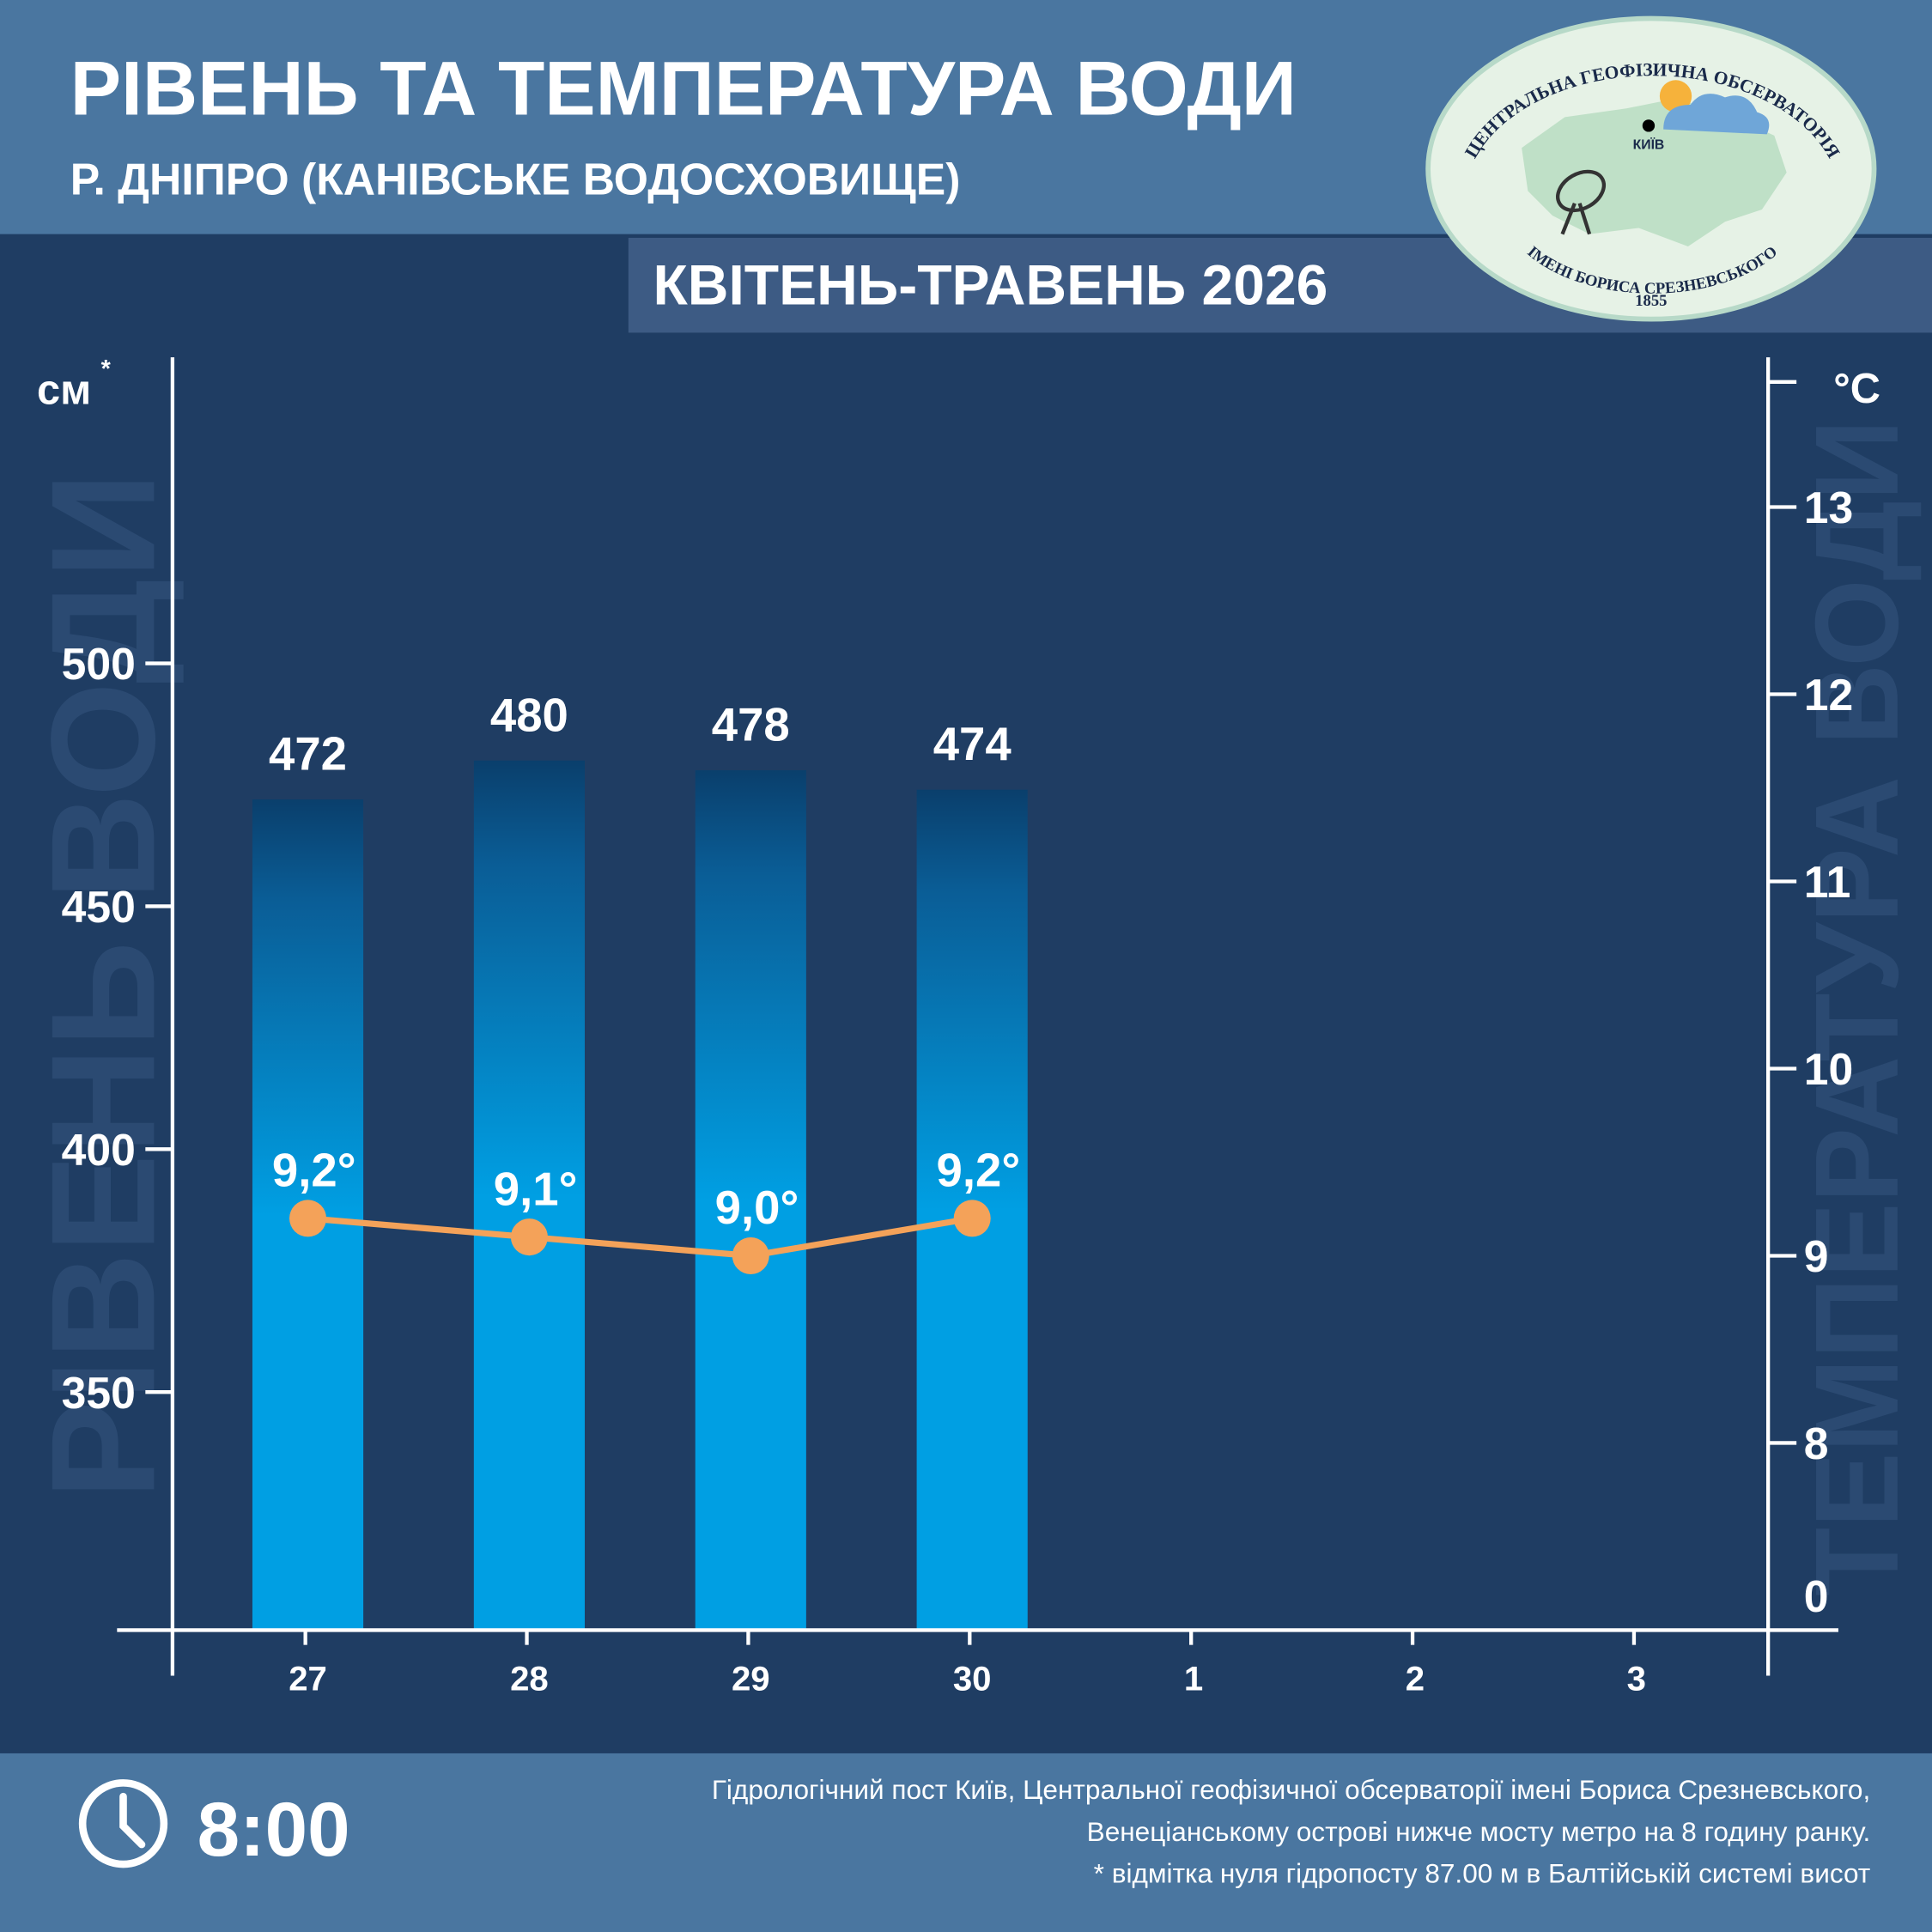  I want to click on x-tick-label: 1, so click(1193, 1679).